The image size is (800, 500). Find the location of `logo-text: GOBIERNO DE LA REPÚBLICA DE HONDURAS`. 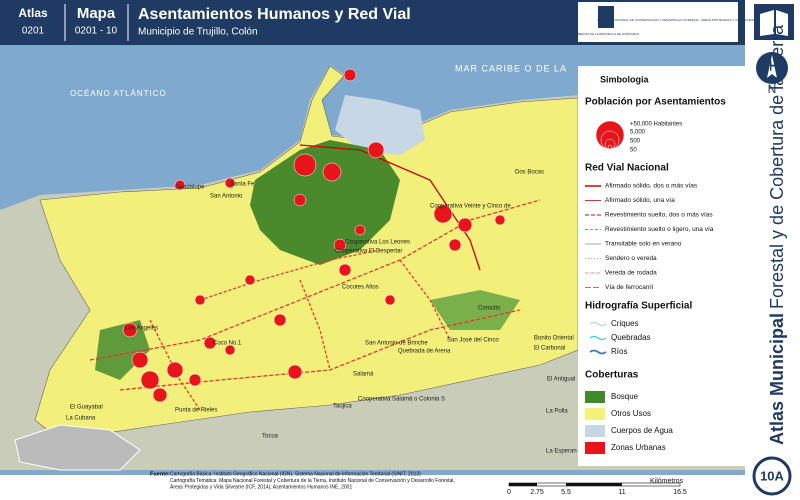

logo-text: GOBIERNO DE LA REPÚBLICA DE HONDURAS is located at coordinates (606, 33).